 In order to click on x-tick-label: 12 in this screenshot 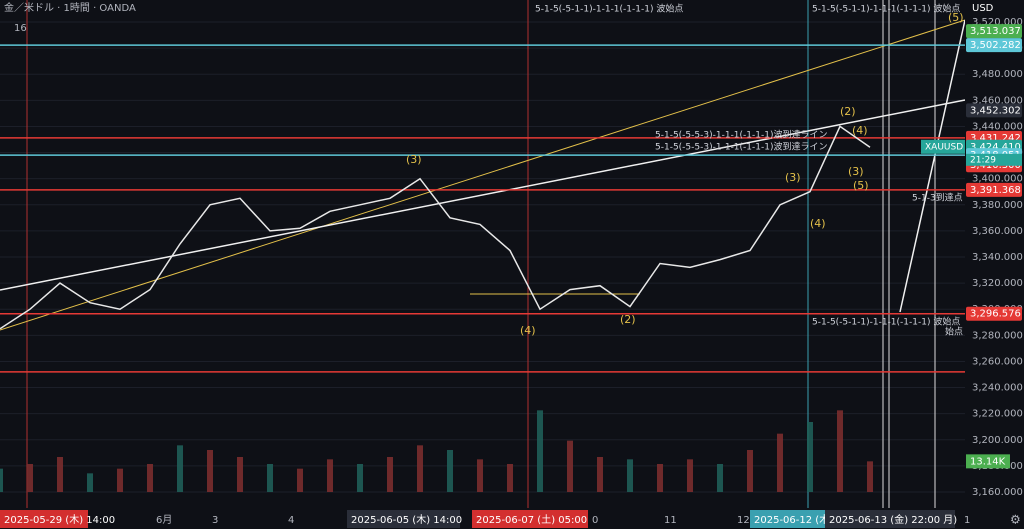, I will do `click(743, 520)`.